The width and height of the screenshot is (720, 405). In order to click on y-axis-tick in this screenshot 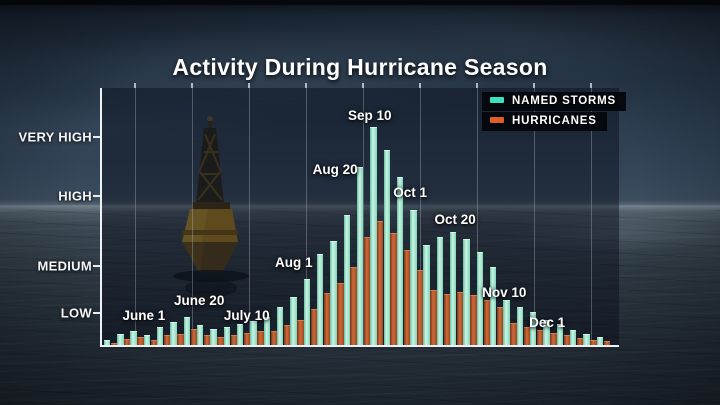, I will do `click(96, 266)`.